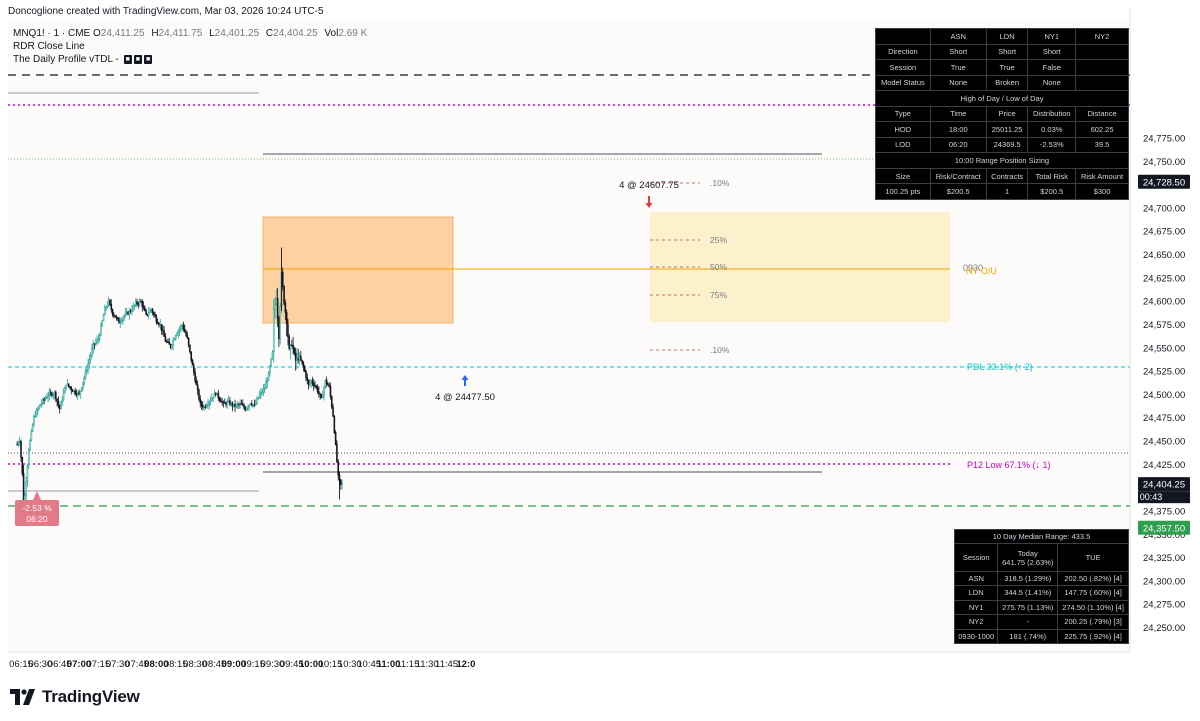 This screenshot has width=1200, height=721. I want to click on legend-indicator-rdr: RDR Close Line, so click(49, 46).